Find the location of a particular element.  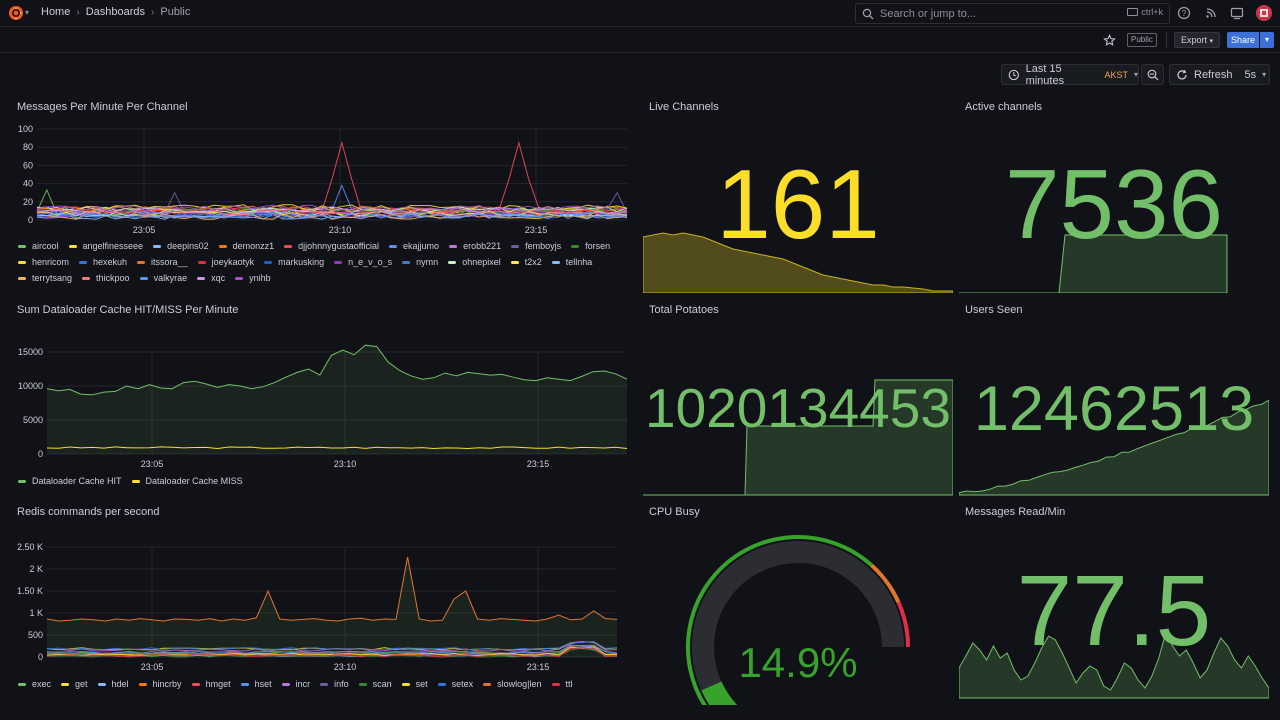

menu-chevron-down-icon: ▾ is located at coordinates (27, 12).